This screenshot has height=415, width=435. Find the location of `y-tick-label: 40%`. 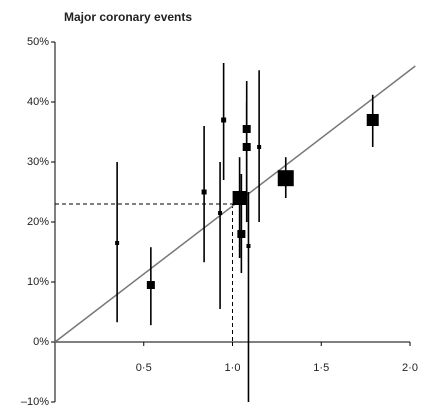

y-tick-label: 40% is located at coordinates (38, 102).